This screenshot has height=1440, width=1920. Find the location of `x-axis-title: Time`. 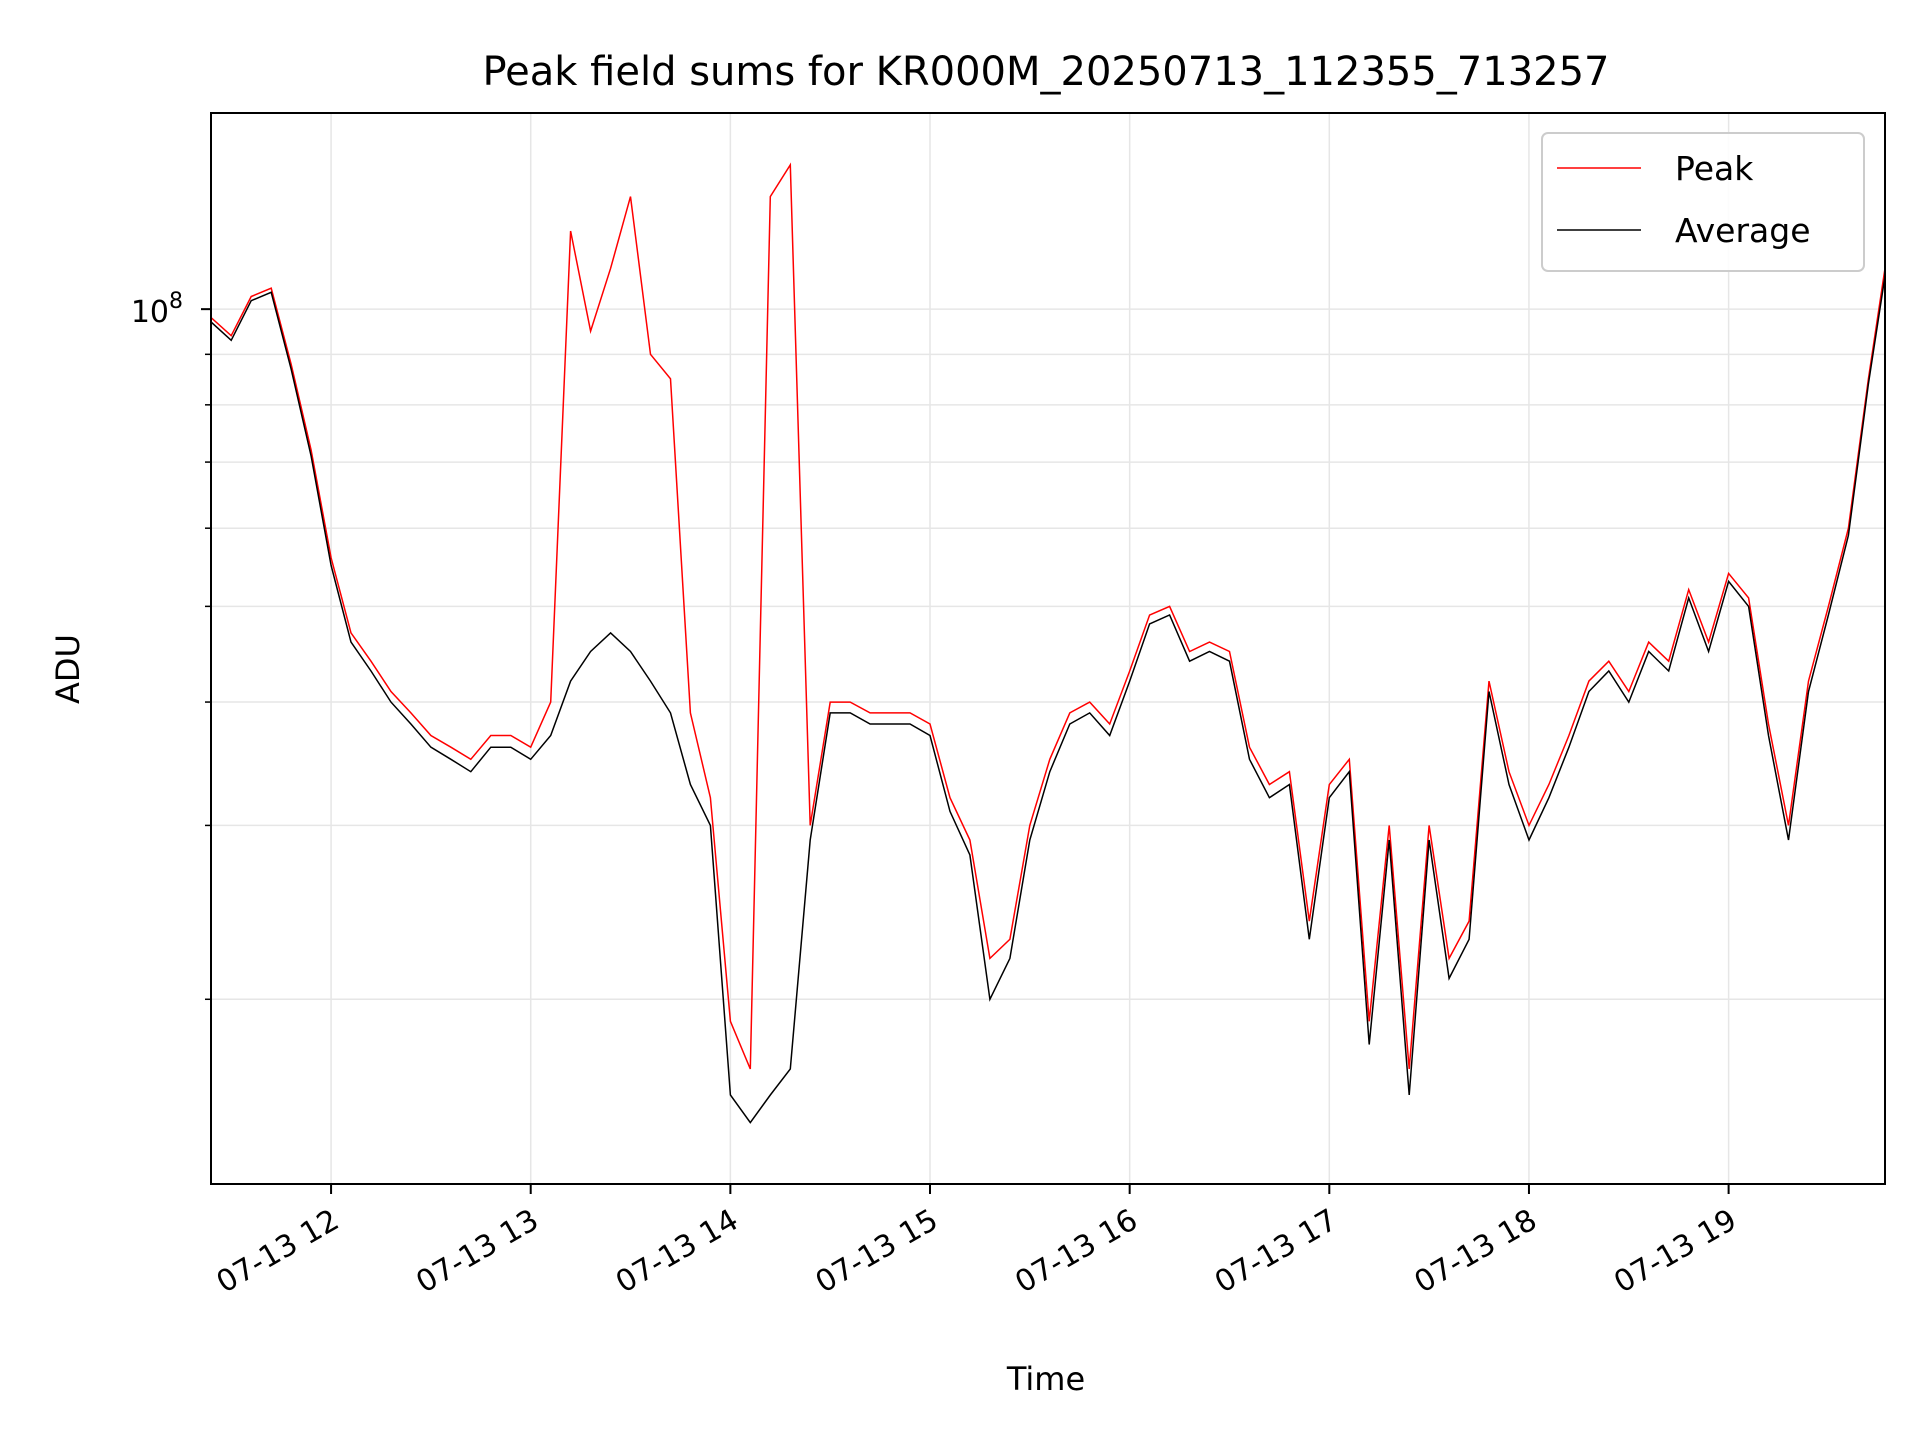

x-axis-title: Time is located at coordinates (1045, 1379).